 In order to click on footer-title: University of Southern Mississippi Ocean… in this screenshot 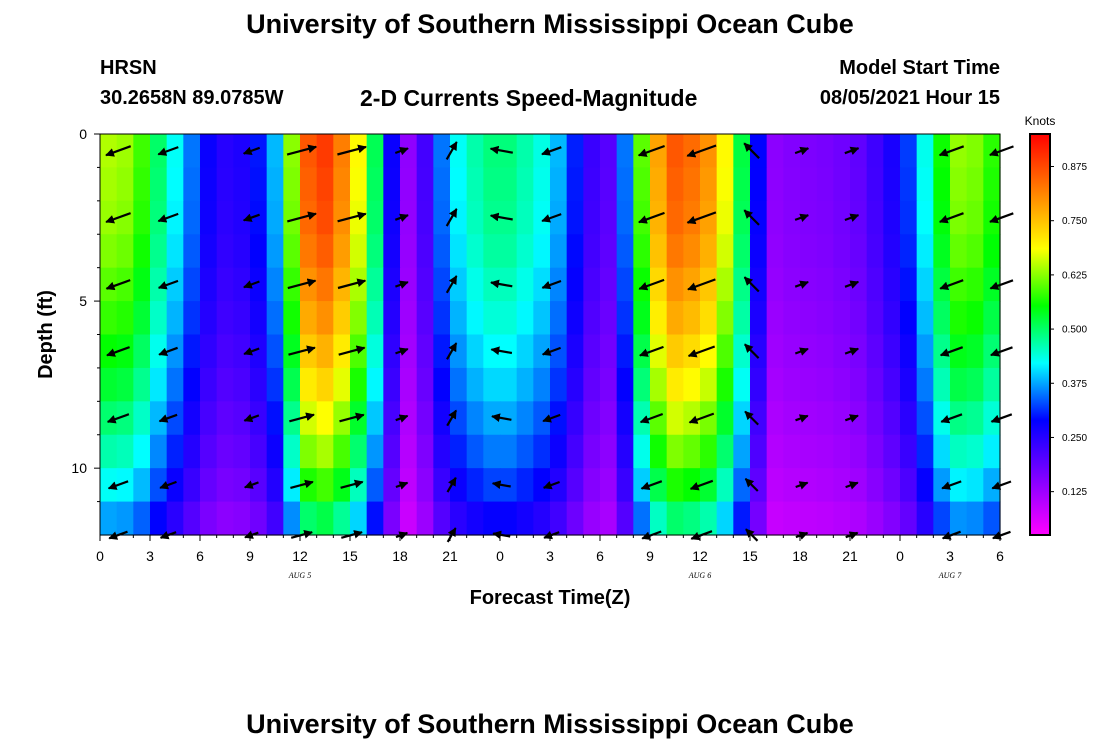, I will do `click(550, 724)`.